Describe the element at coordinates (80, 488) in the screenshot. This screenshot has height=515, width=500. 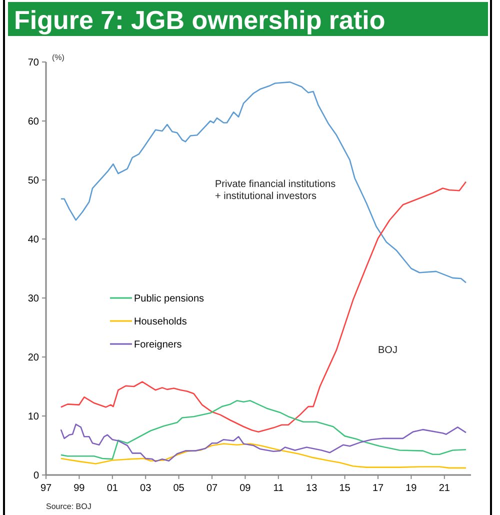
I see `x-tick-label: 99` at that location.